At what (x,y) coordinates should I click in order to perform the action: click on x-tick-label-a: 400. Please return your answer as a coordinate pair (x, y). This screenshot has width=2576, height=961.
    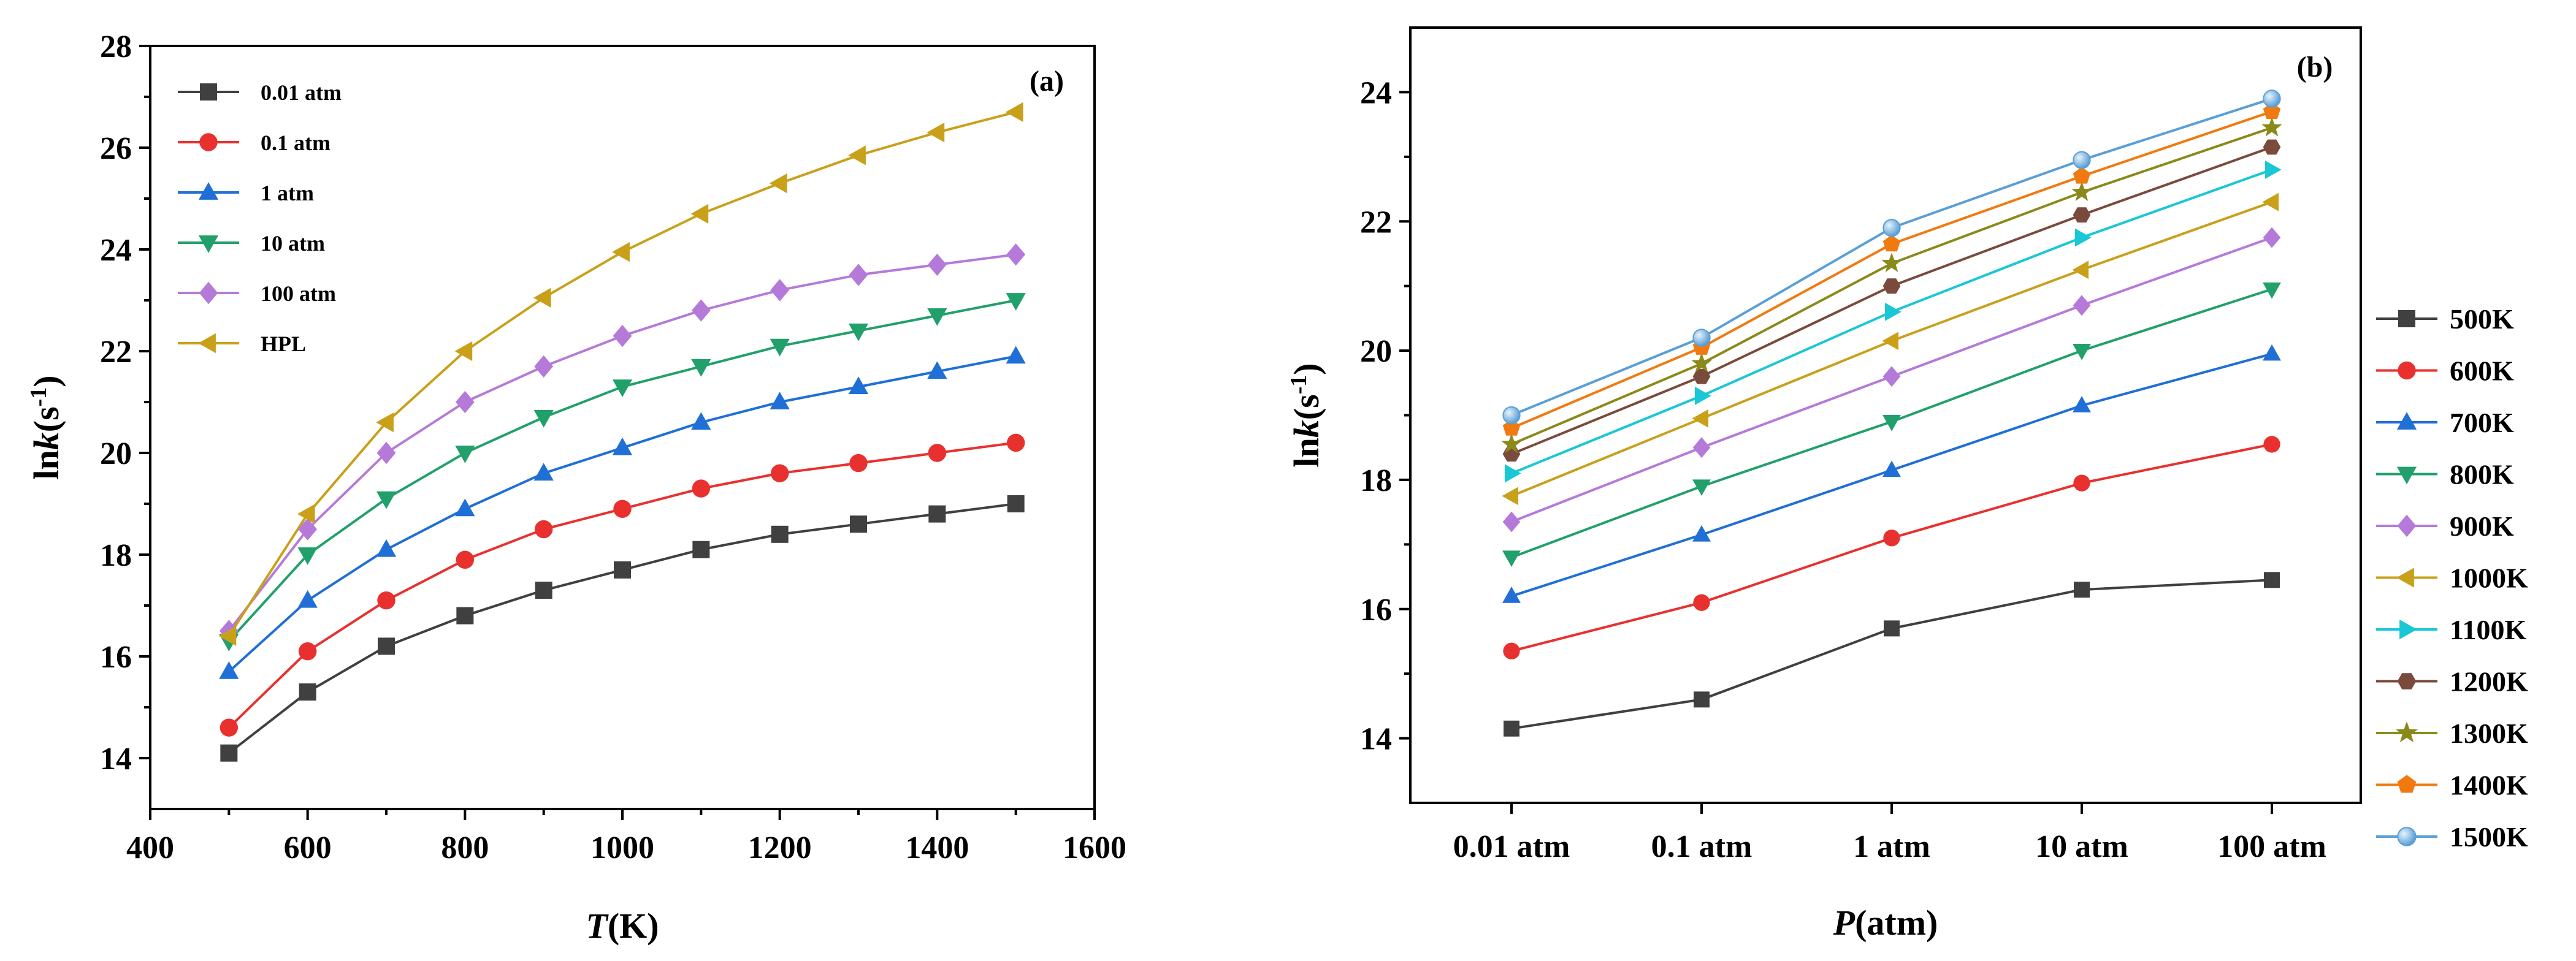
    Looking at the image, I should click on (150, 848).